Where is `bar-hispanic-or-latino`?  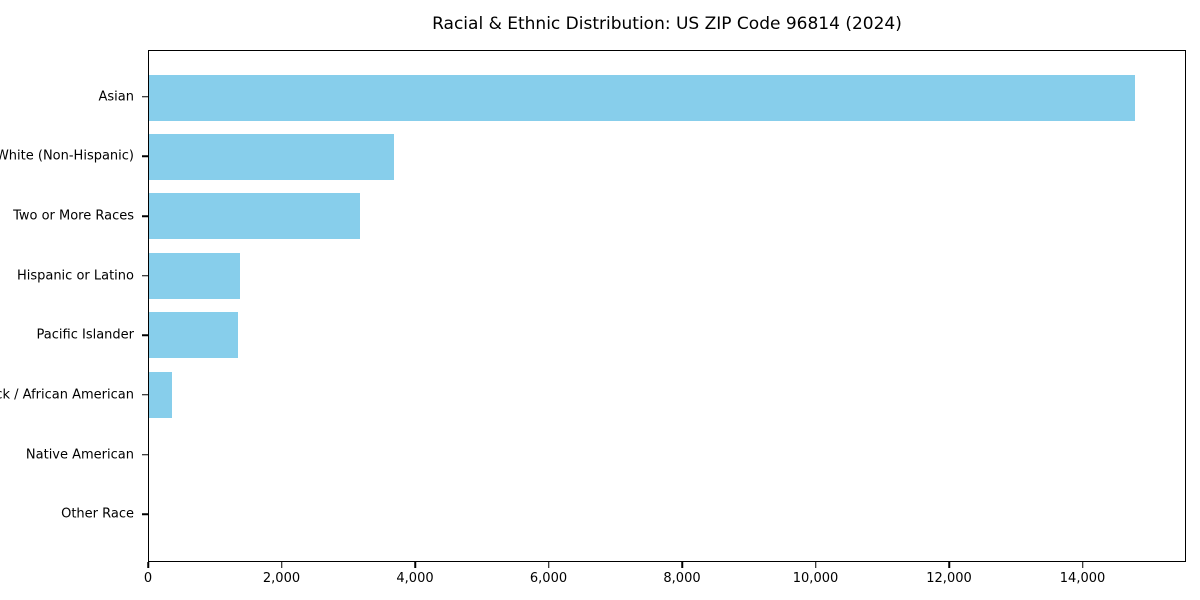
bar-hispanic-or-latino is located at coordinates (195, 275).